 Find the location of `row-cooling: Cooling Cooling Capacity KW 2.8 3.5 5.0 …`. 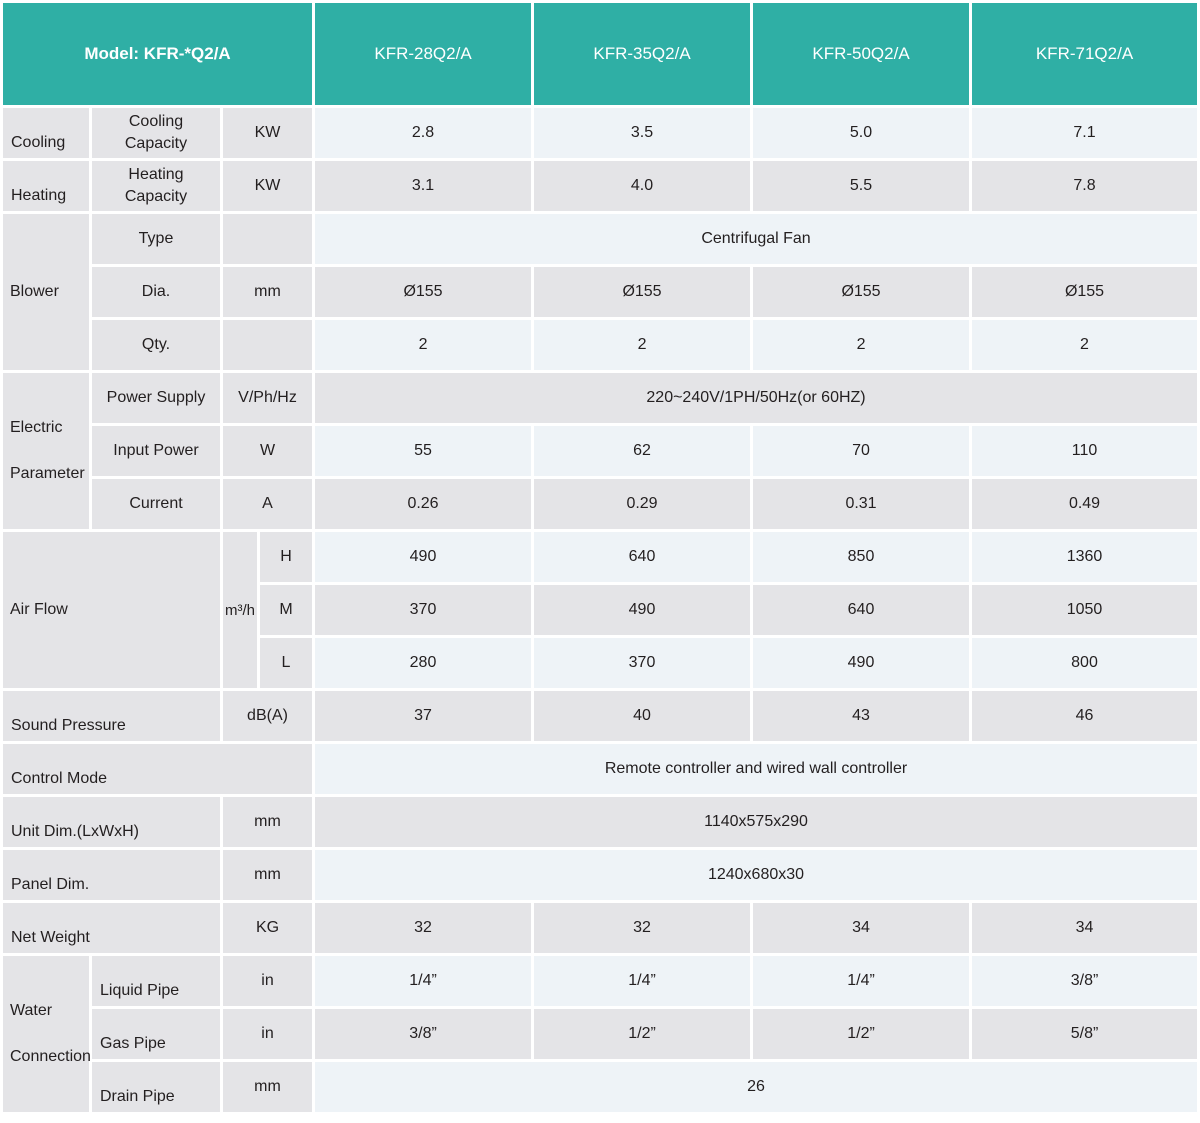

row-cooling: Cooling Cooling Capacity KW 2.8 3.5 5.0 … is located at coordinates (600, 133).